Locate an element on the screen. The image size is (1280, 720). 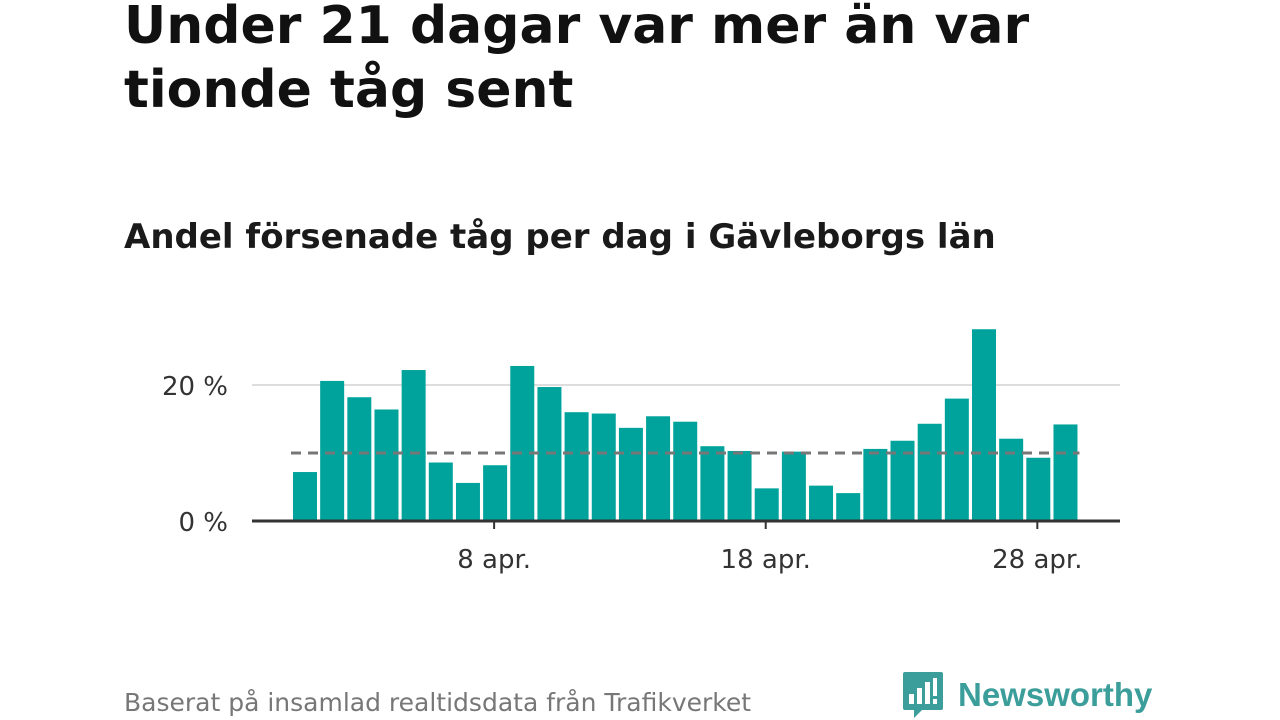
x-tick-label: 8 apr. is located at coordinates (494, 560).